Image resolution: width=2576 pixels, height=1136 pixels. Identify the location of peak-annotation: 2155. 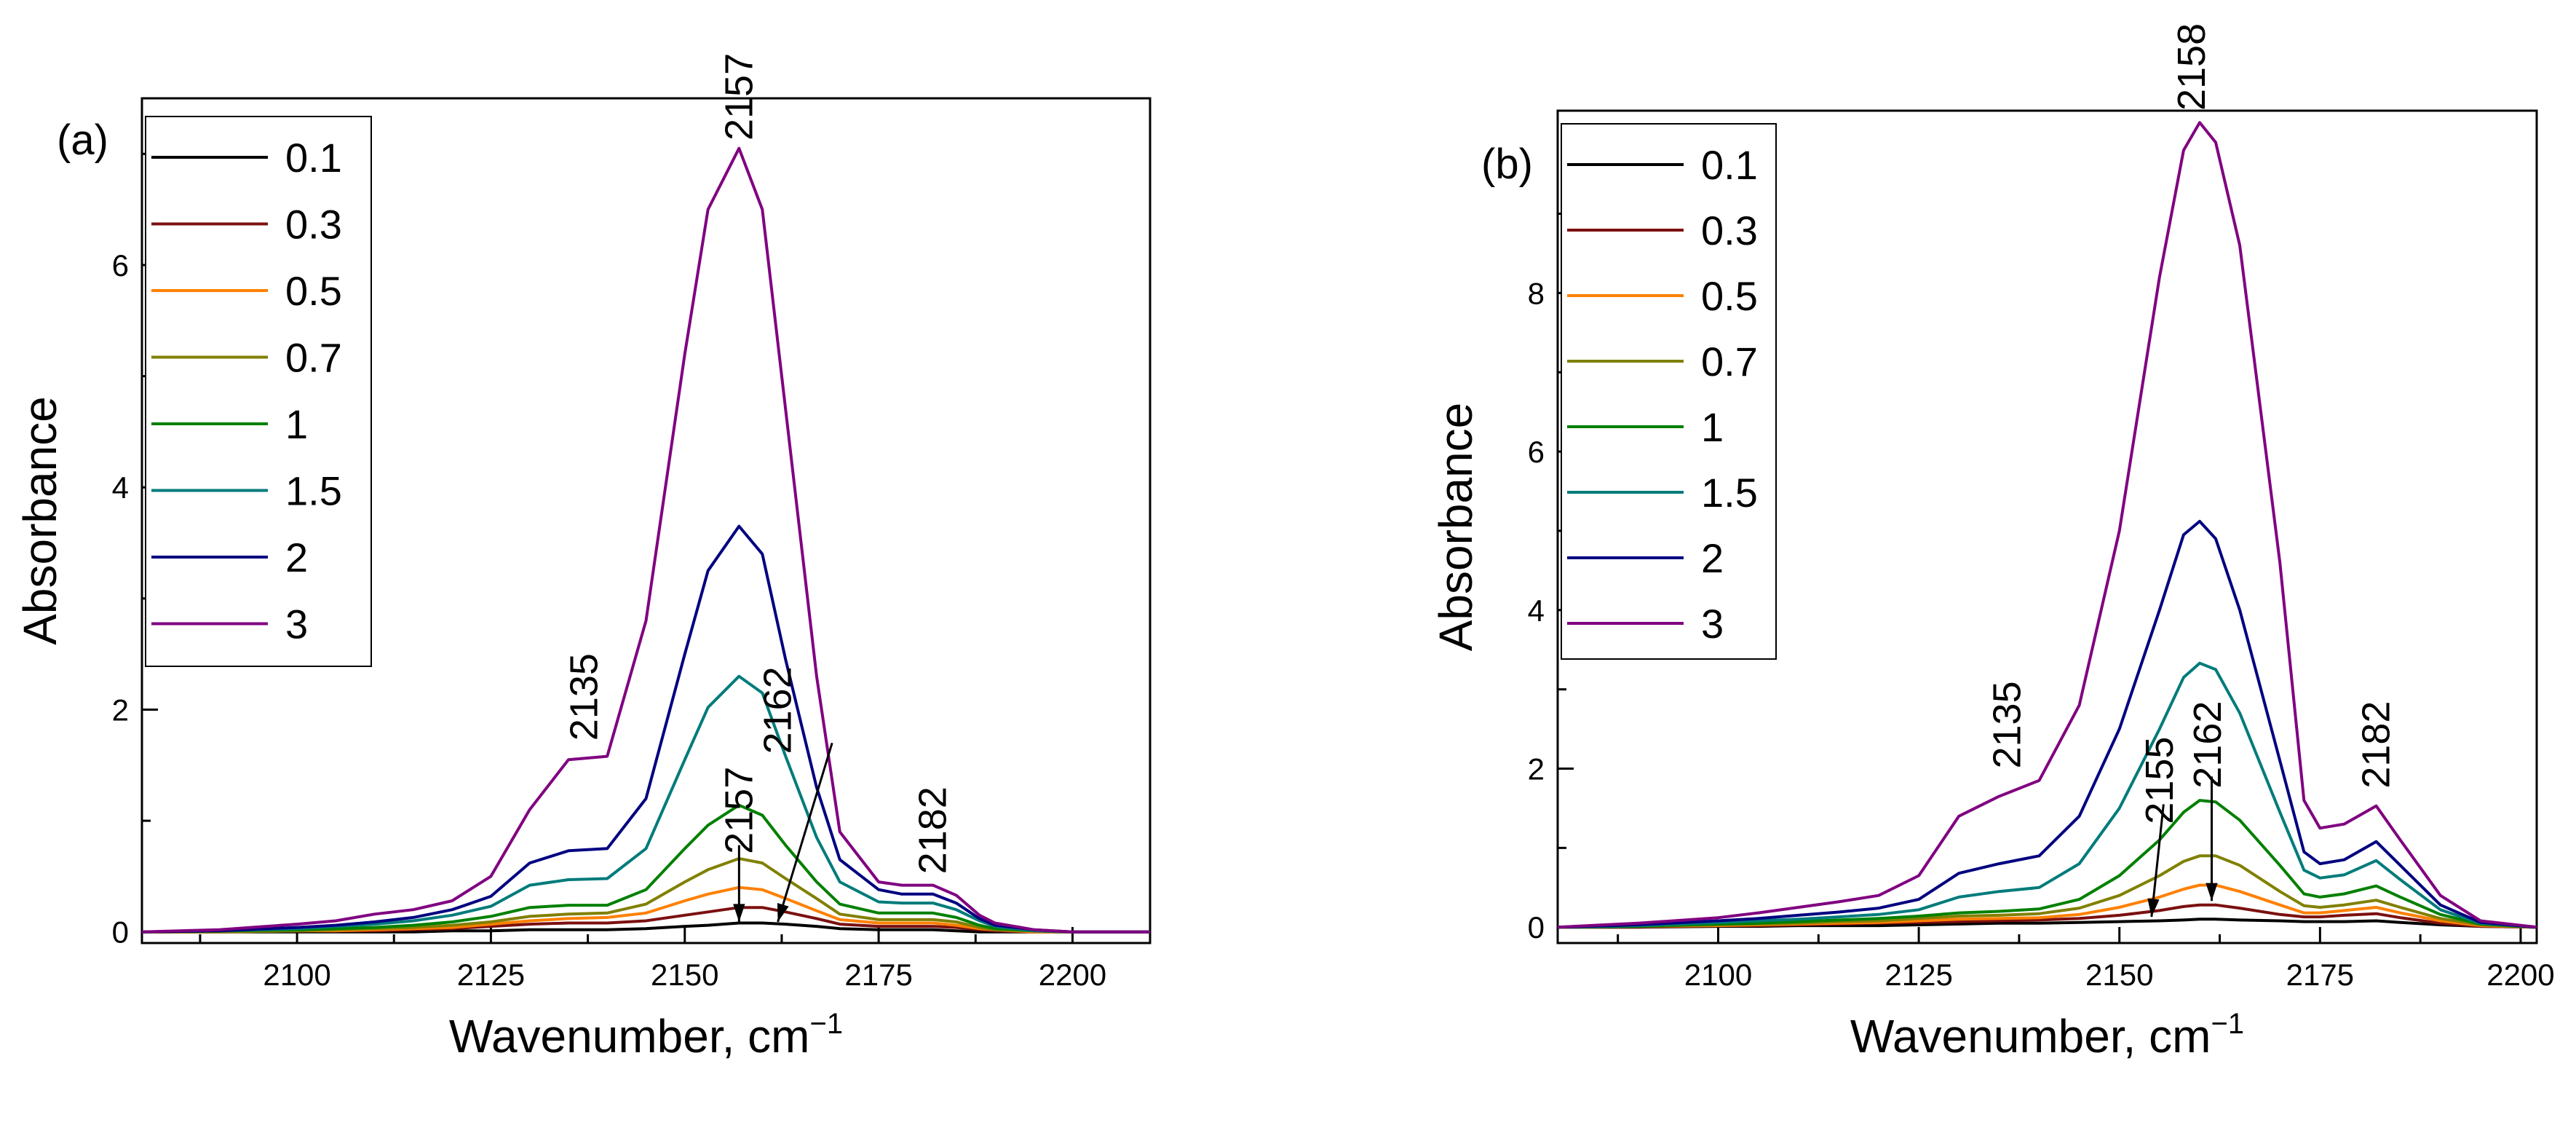
(2159, 780).